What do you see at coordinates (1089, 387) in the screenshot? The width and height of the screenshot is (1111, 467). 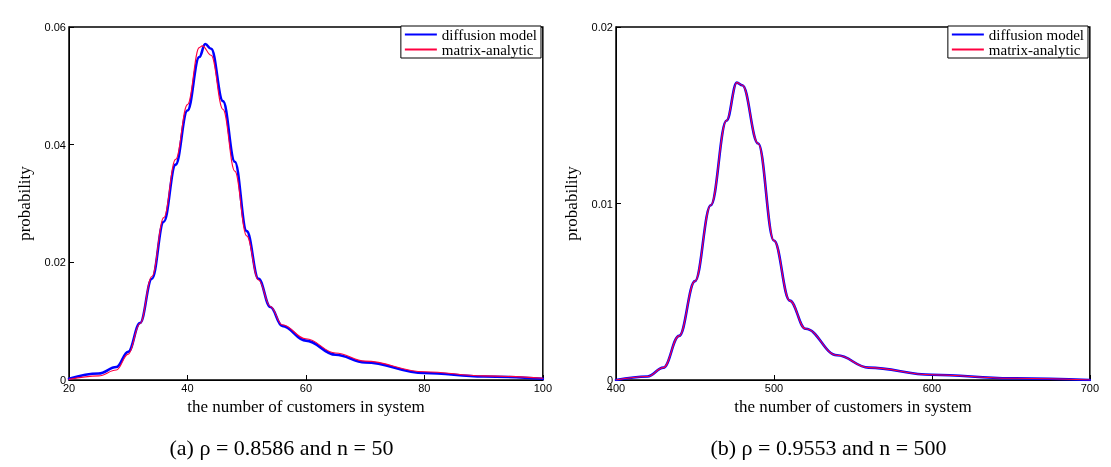 I see `x-tick-label: 700` at bounding box center [1089, 387].